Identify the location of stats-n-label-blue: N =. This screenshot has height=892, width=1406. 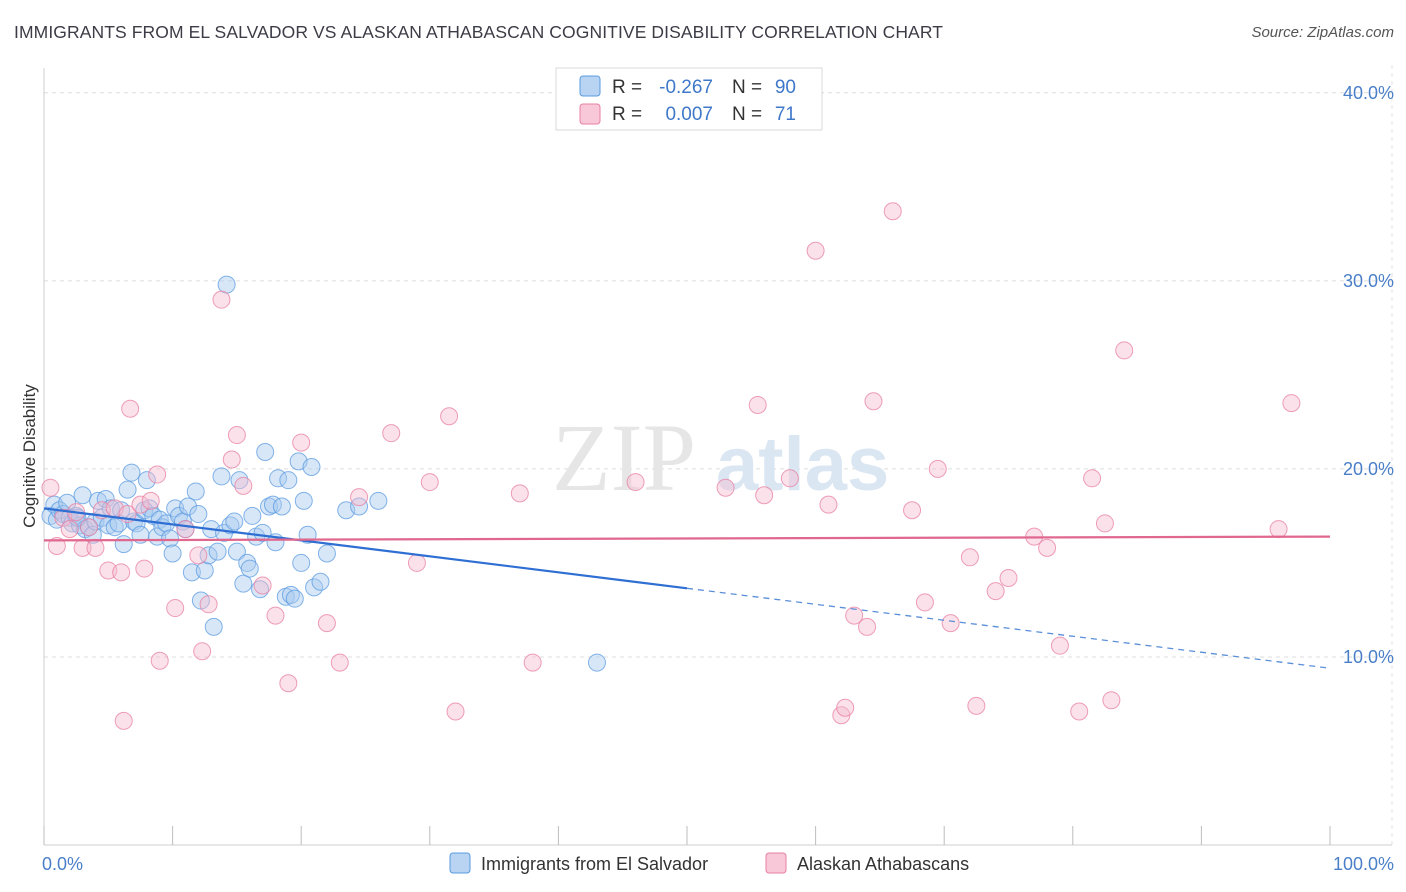
(747, 87).